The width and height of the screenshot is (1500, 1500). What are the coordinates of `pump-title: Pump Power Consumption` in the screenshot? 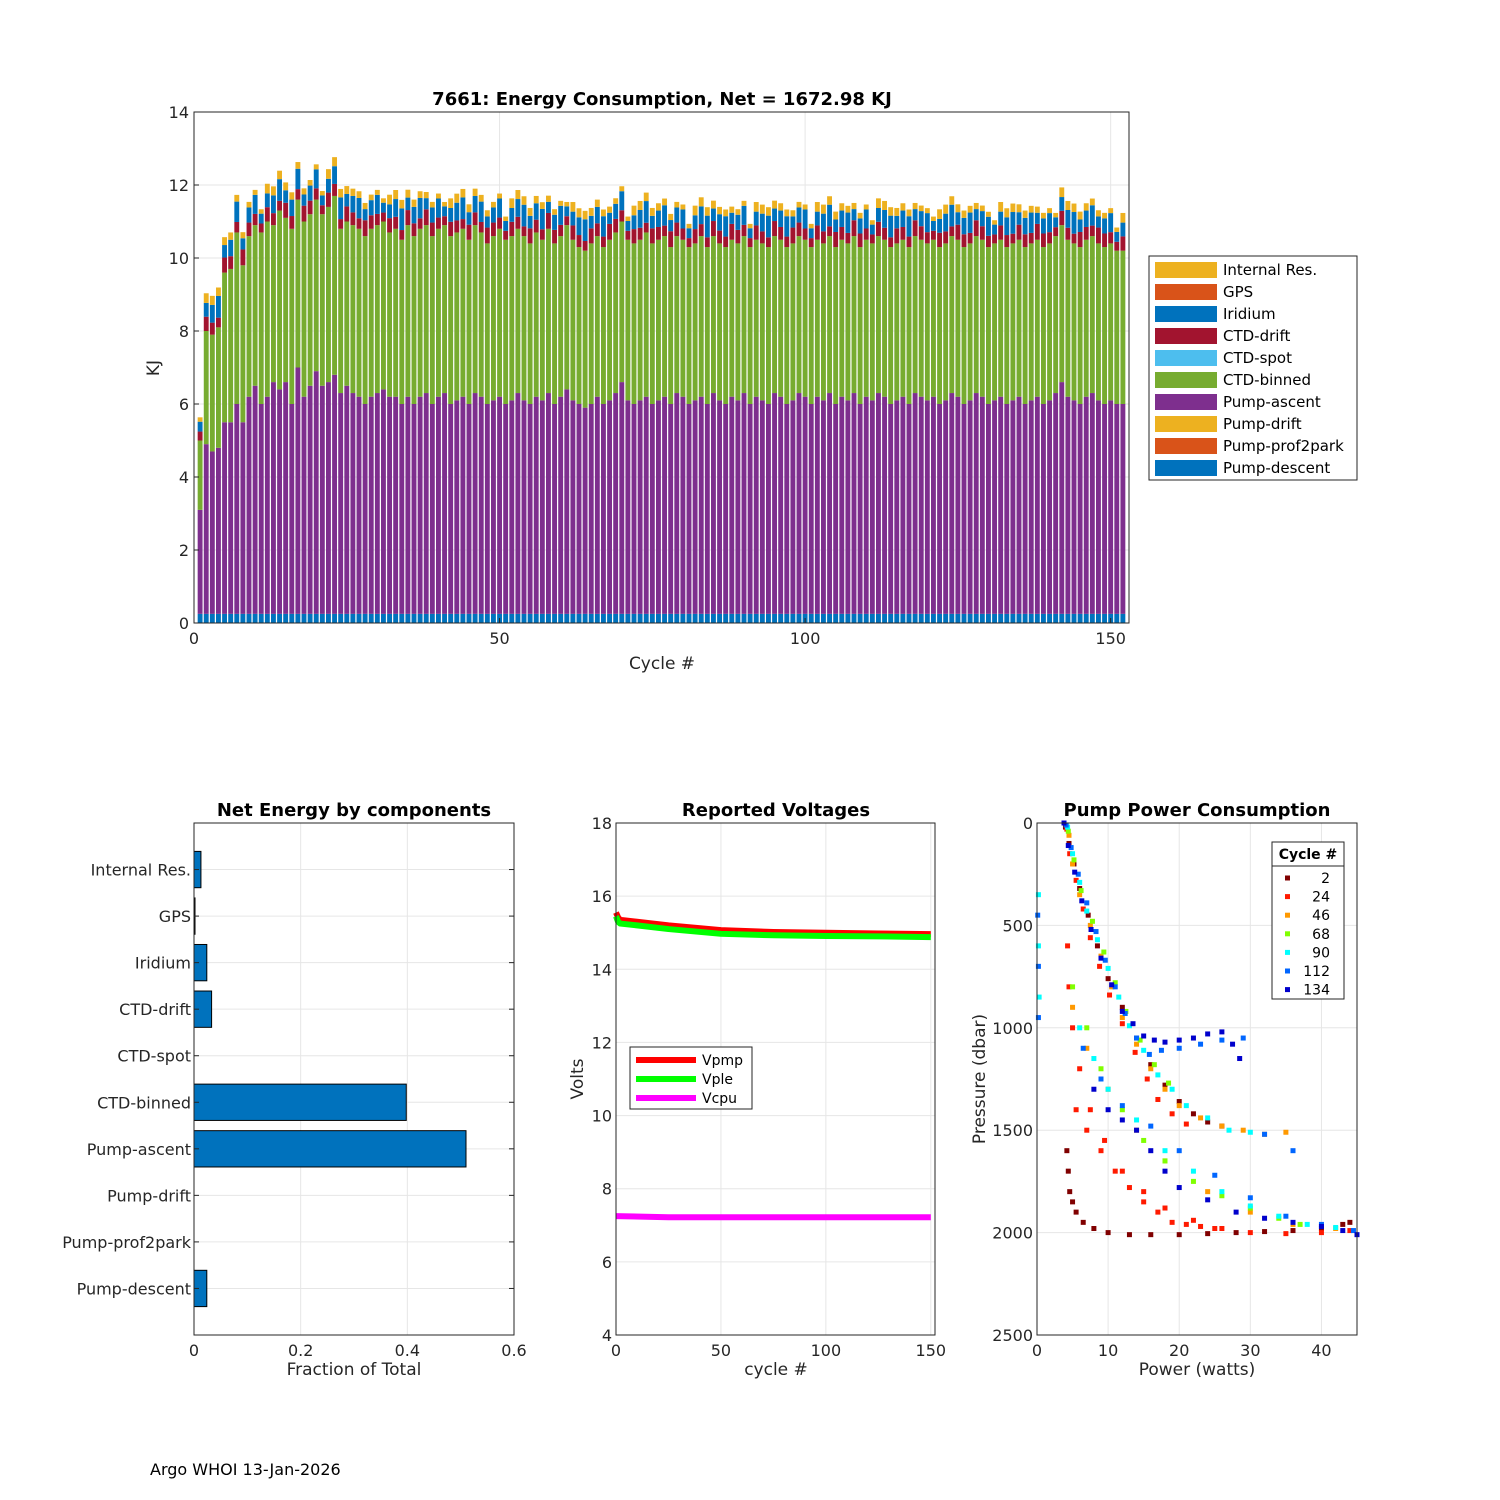 It's located at (1197, 810).